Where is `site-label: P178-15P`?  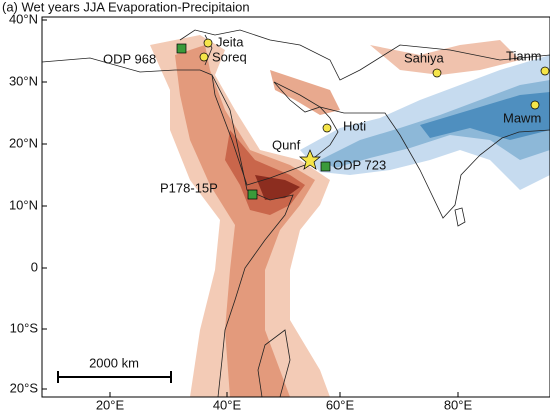
site-label: P178-15P is located at coordinates (189, 187).